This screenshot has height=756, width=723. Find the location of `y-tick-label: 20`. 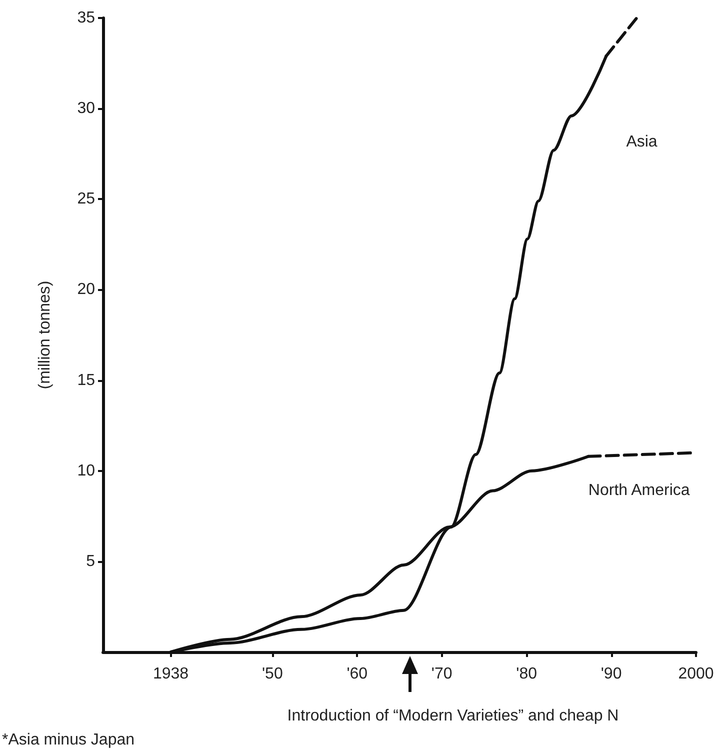

y-tick-label: 20 is located at coordinates (86, 289).